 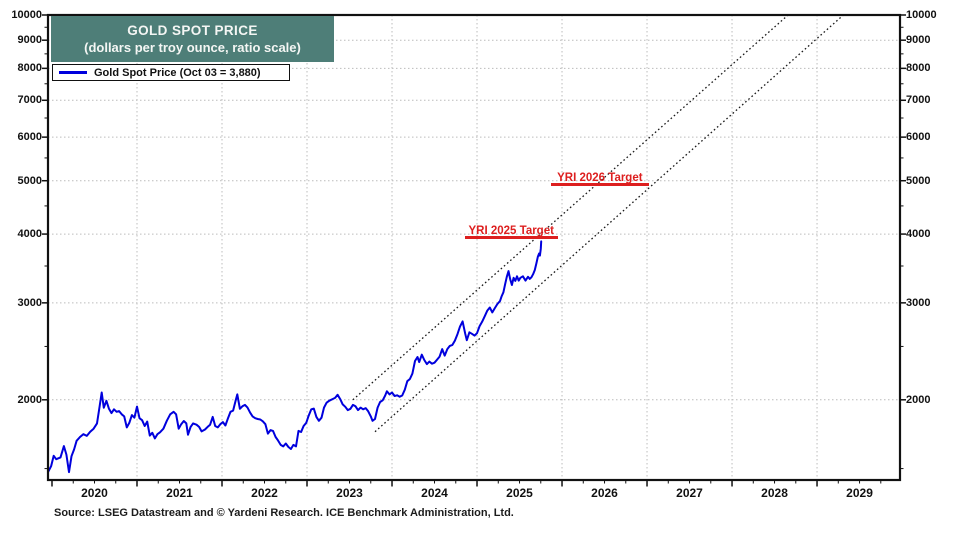 I want to click on target-annotation-label: YRI 2026 Target, so click(x=600, y=177).